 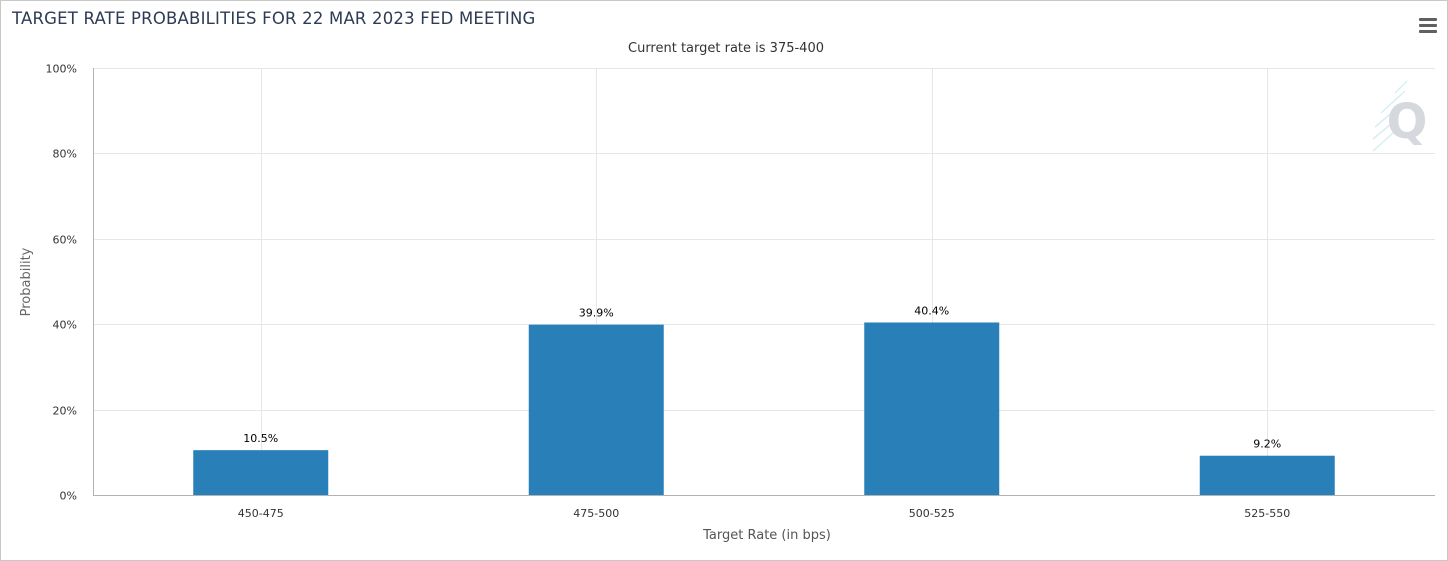 I want to click on x-tick-label: 475-500, so click(x=596, y=513).